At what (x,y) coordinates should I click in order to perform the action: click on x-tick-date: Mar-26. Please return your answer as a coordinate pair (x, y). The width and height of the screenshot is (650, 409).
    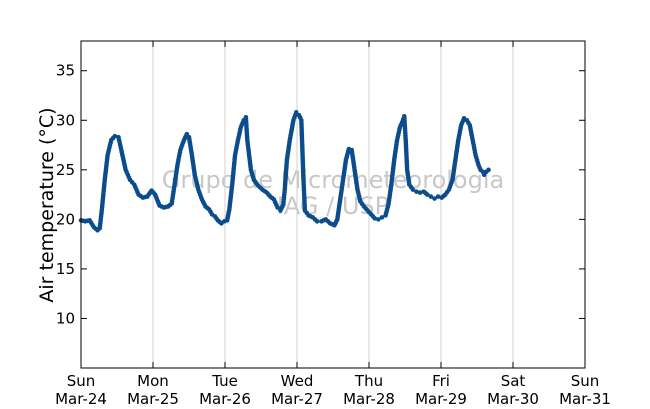
    Looking at the image, I should click on (225, 399).